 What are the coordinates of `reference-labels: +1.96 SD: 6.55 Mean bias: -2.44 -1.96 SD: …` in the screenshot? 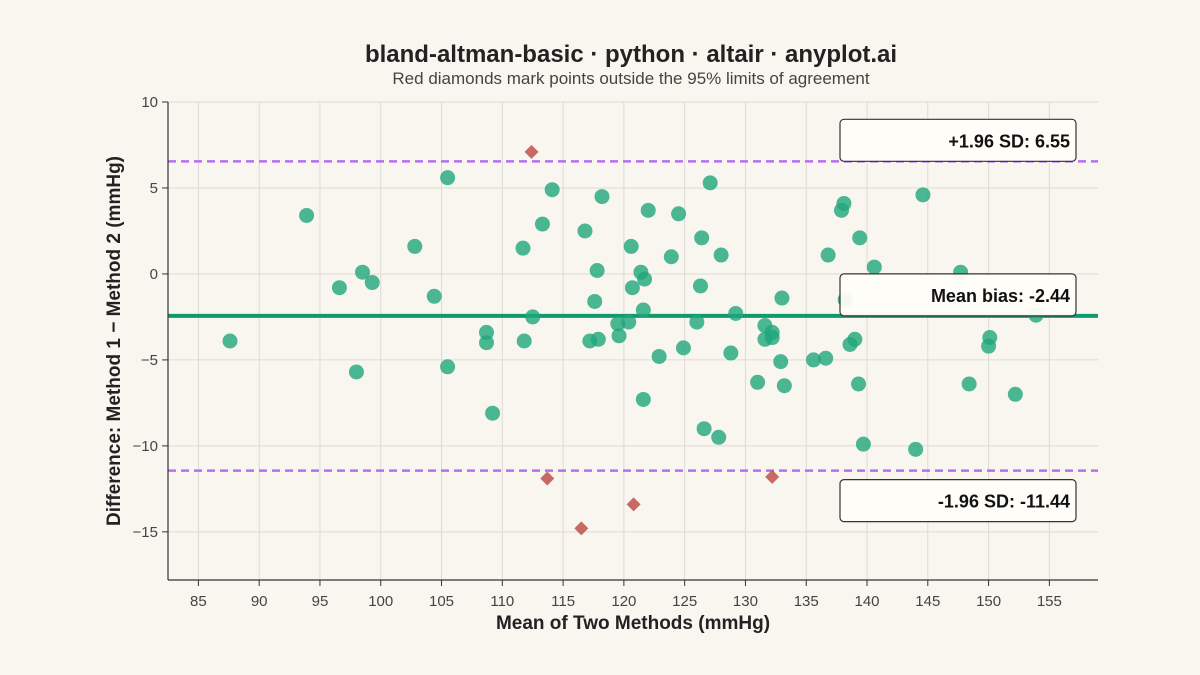 It's located at (958, 320).